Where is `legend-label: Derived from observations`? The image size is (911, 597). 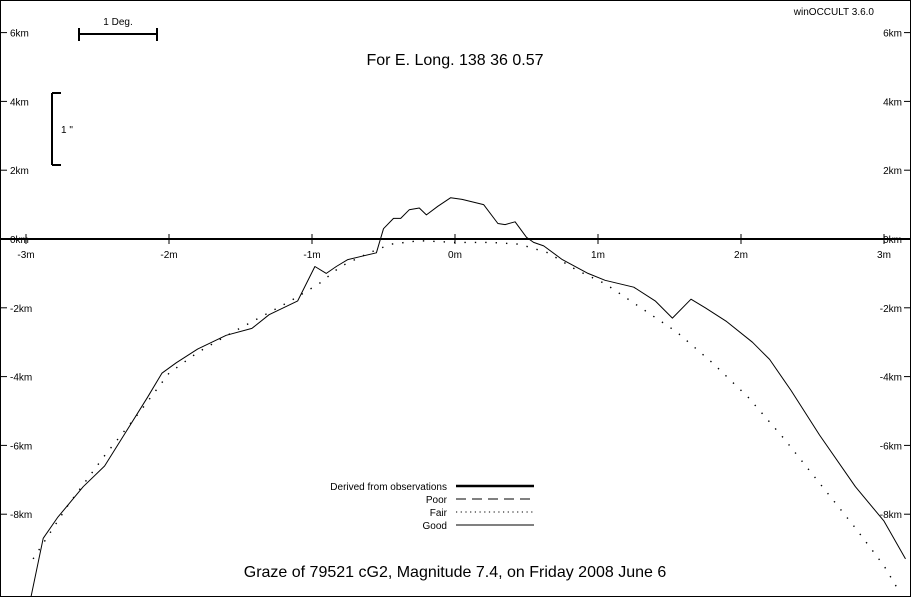
legend-label: Derived from observations is located at coordinates (388, 487).